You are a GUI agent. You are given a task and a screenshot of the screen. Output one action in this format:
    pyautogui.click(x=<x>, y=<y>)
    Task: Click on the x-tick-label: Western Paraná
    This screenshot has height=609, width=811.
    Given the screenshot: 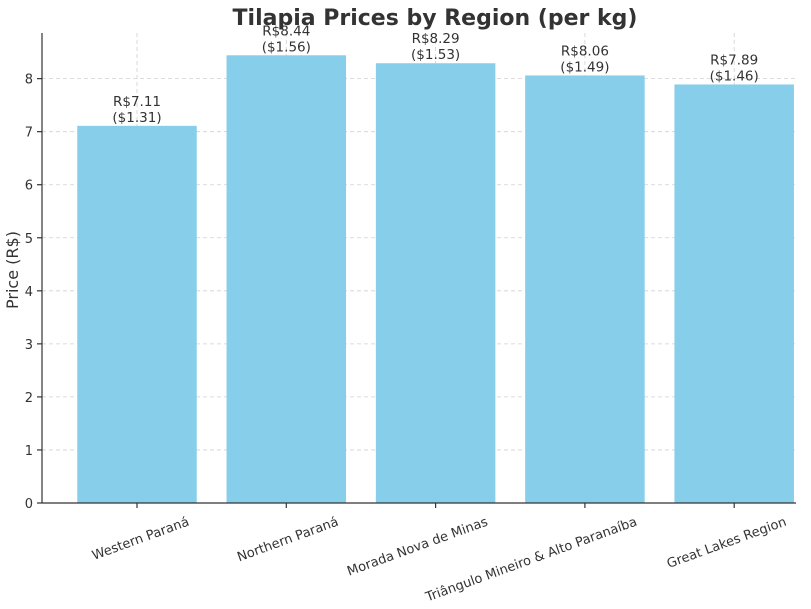 What is the action you would take?
    pyautogui.click(x=140, y=539)
    